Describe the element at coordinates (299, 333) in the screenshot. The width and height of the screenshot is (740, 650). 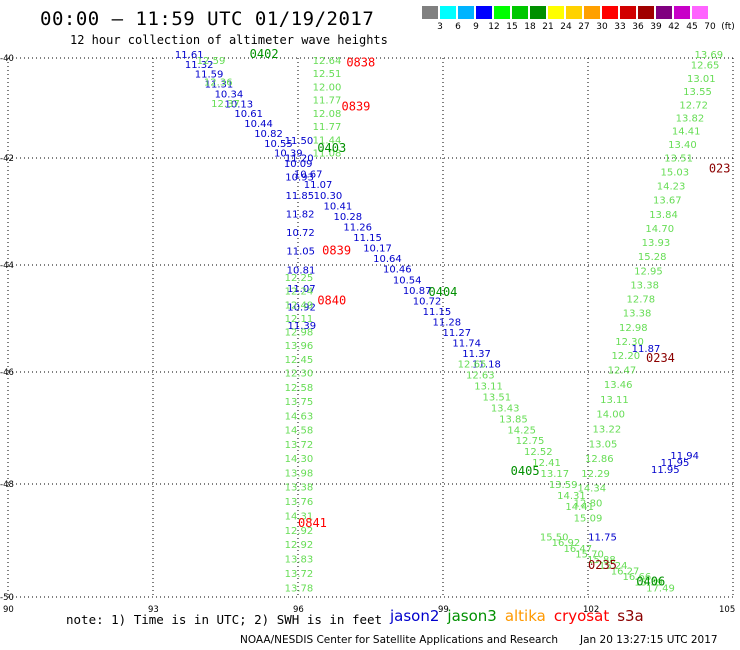
I see `wave-height-label: 12.98` at that location.